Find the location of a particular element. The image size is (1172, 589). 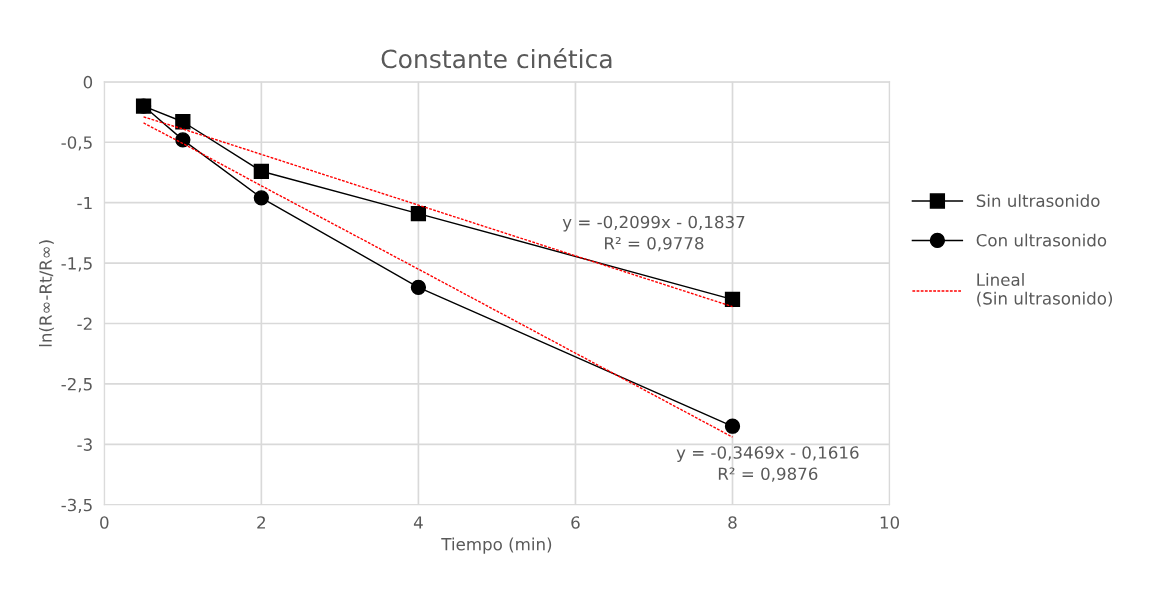

y-tick-label: -2 is located at coordinates (84, 323).